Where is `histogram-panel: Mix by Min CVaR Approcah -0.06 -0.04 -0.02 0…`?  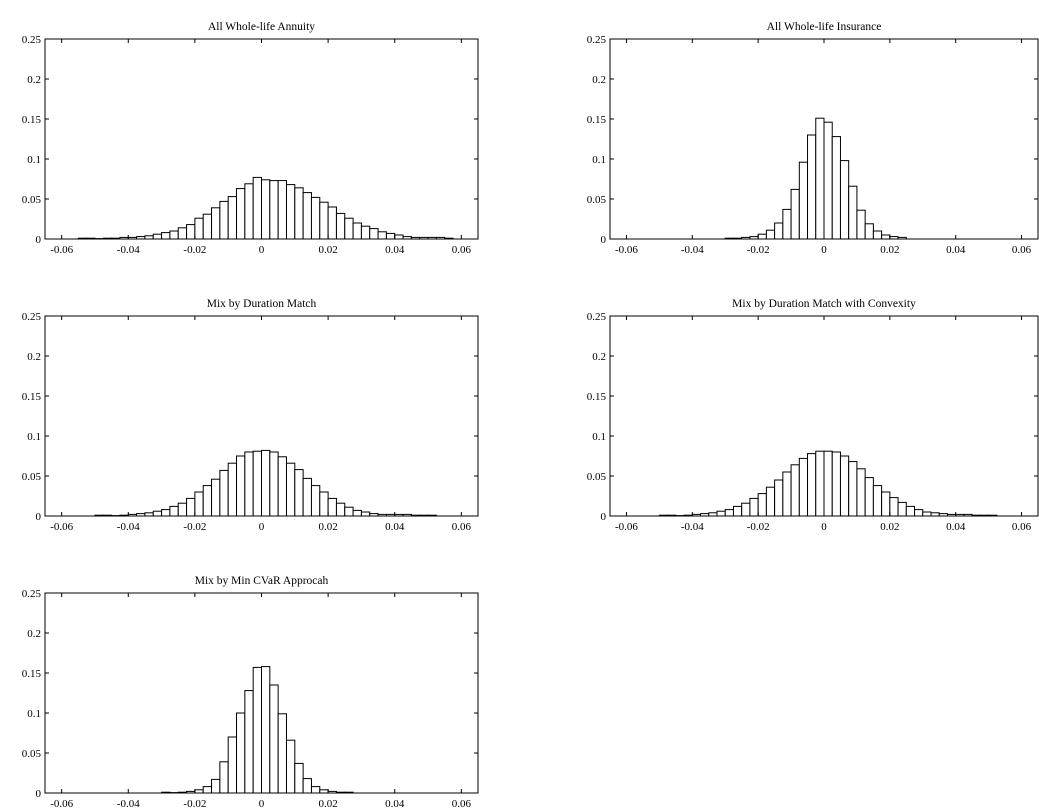
histogram-panel: Mix by Min CVaR Approcah -0.06 -0.04 -0.02 0… is located at coordinates (250, 692).